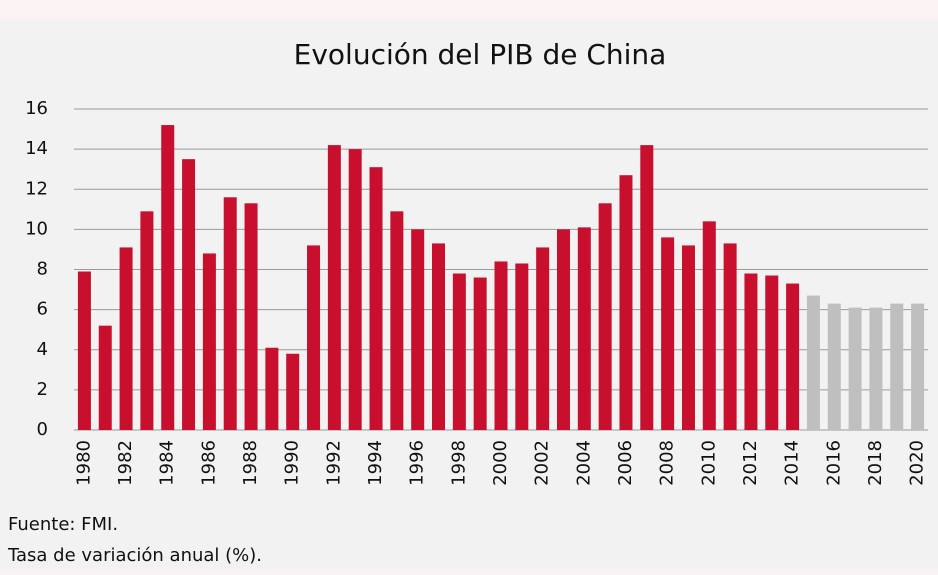 The height and width of the screenshot is (575, 938). What do you see at coordinates (250, 463) in the screenshot?
I see `x-tick-label: 1988` at bounding box center [250, 463].